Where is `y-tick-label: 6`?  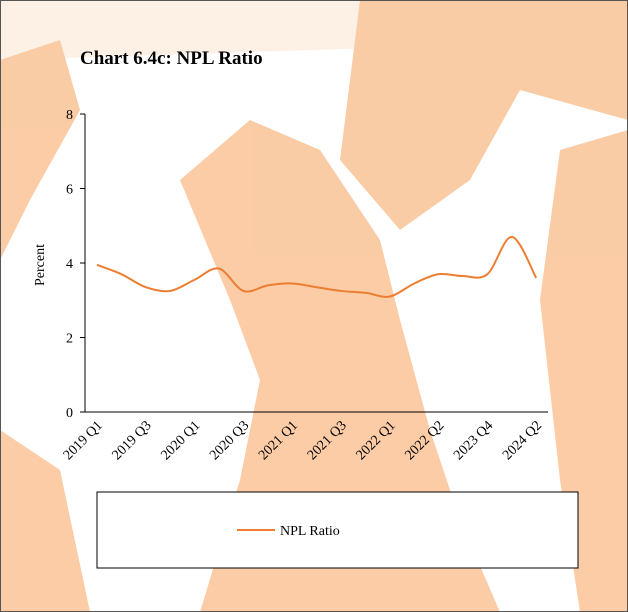
y-tick-label: 6 is located at coordinates (69, 190).